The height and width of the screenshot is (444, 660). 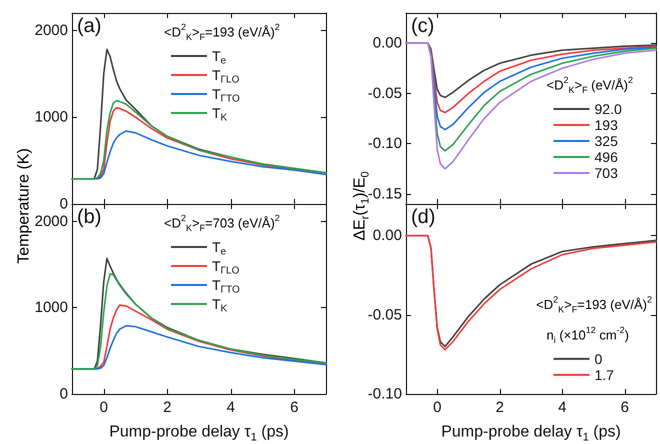 I want to click on legend-label: 325, so click(x=606, y=141).